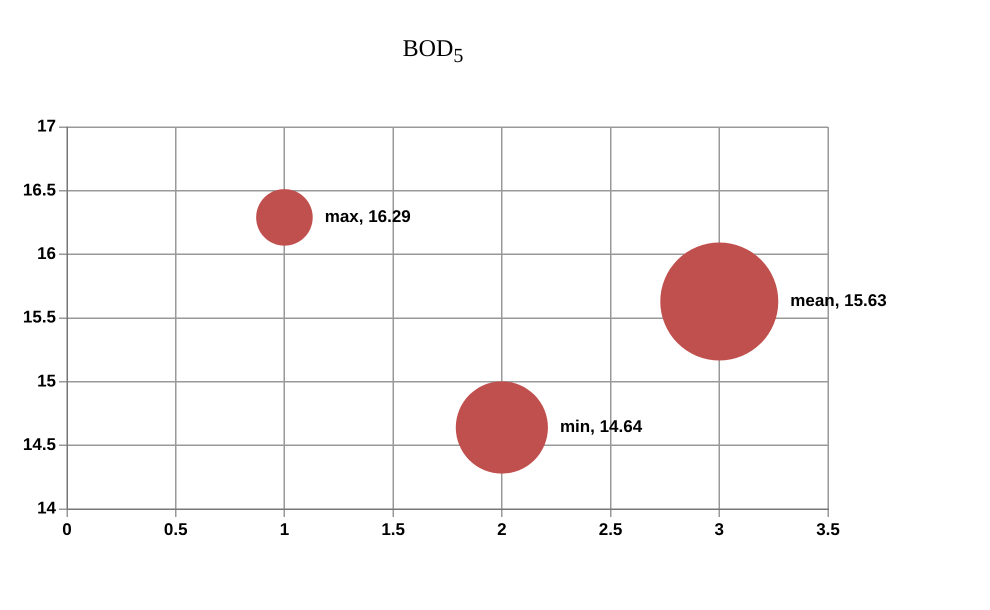 This screenshot has height=610, width=990. What do you see at coordinates (719, 529) in the screenshot?
I see `x-tick-label: 3` at bounding box center [719, 529].